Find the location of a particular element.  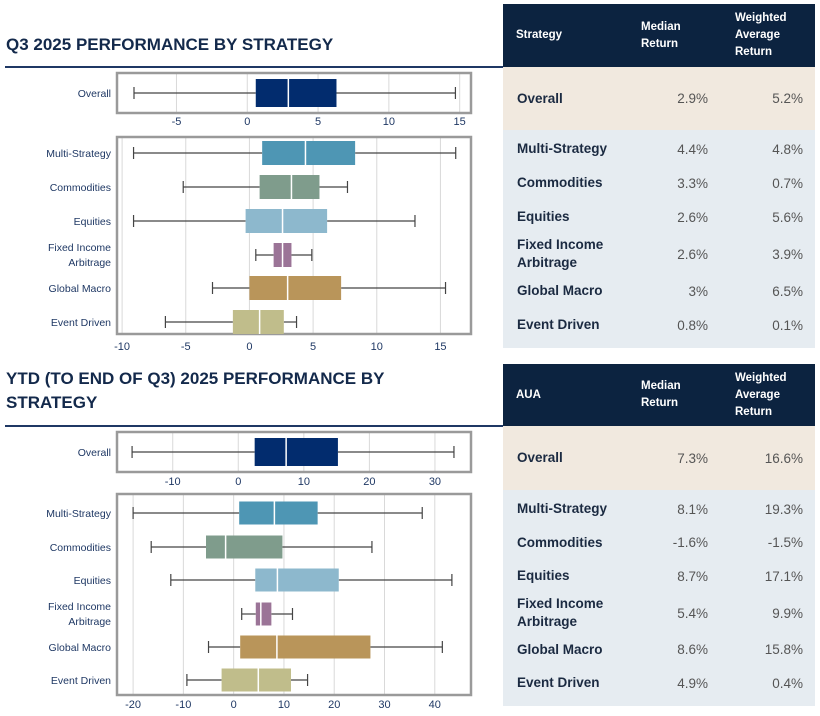

table-row: Commodities 3.3% 0.7% is located at coordinates (659, 183).